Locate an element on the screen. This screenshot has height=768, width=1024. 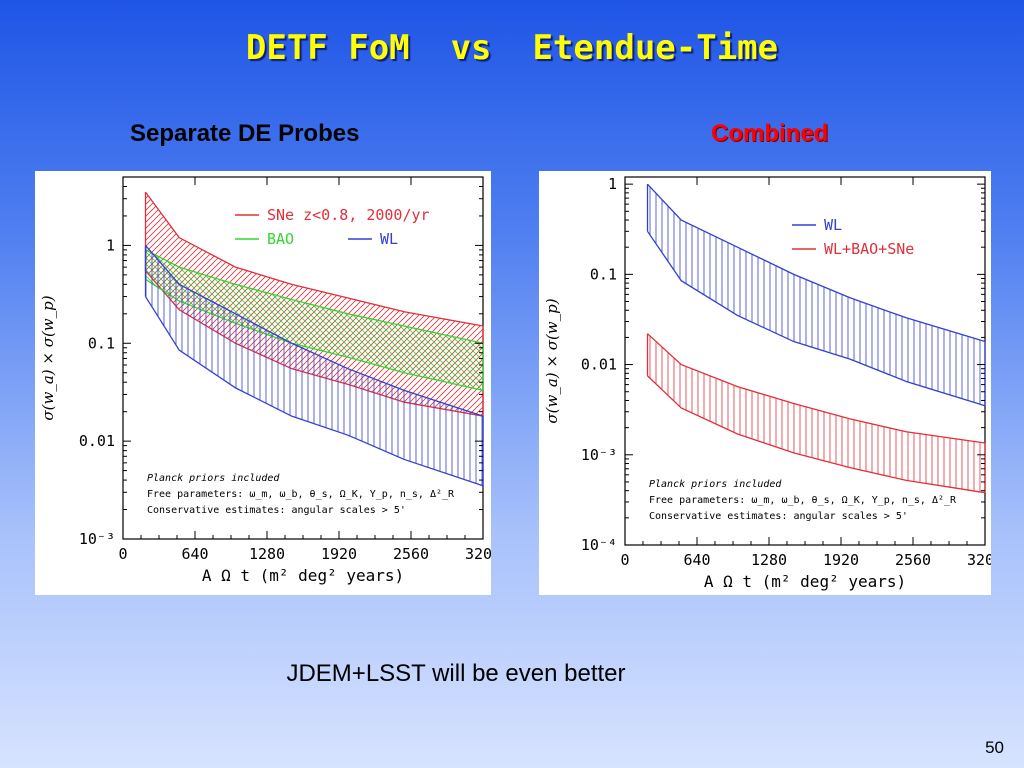
band-green is located at coordinates (314, 320).